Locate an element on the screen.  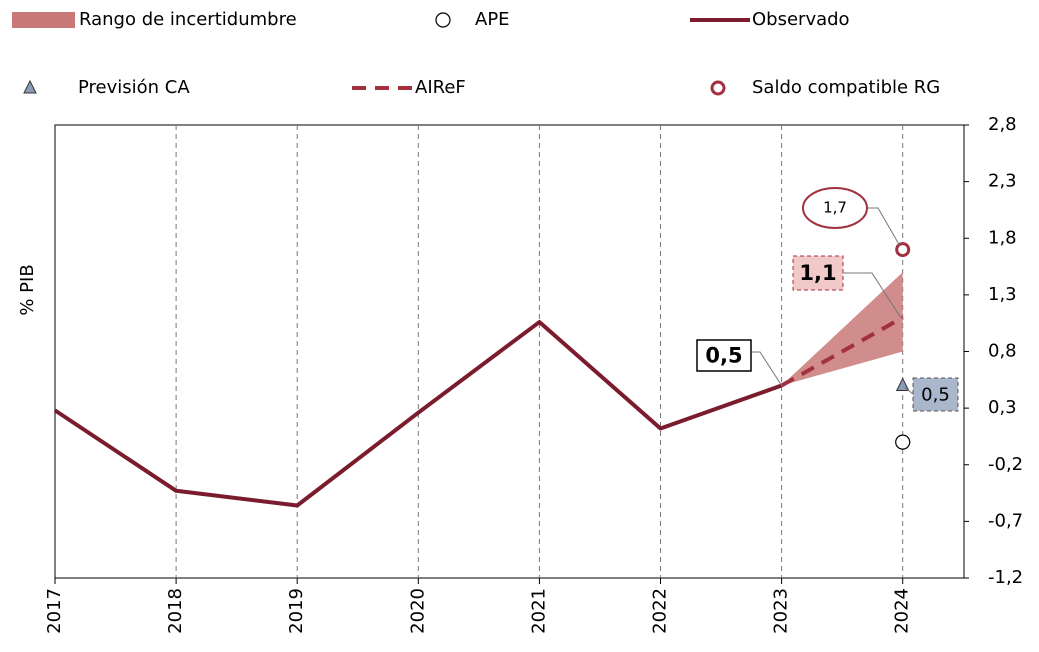
x-tick-label: 2021 is located at coordinates (538, 611).